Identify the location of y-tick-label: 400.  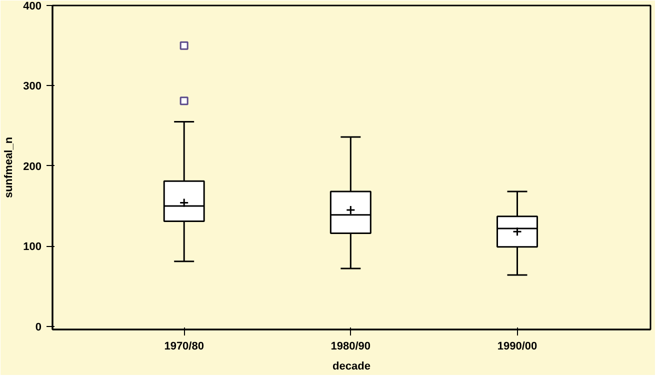
(32, 6).